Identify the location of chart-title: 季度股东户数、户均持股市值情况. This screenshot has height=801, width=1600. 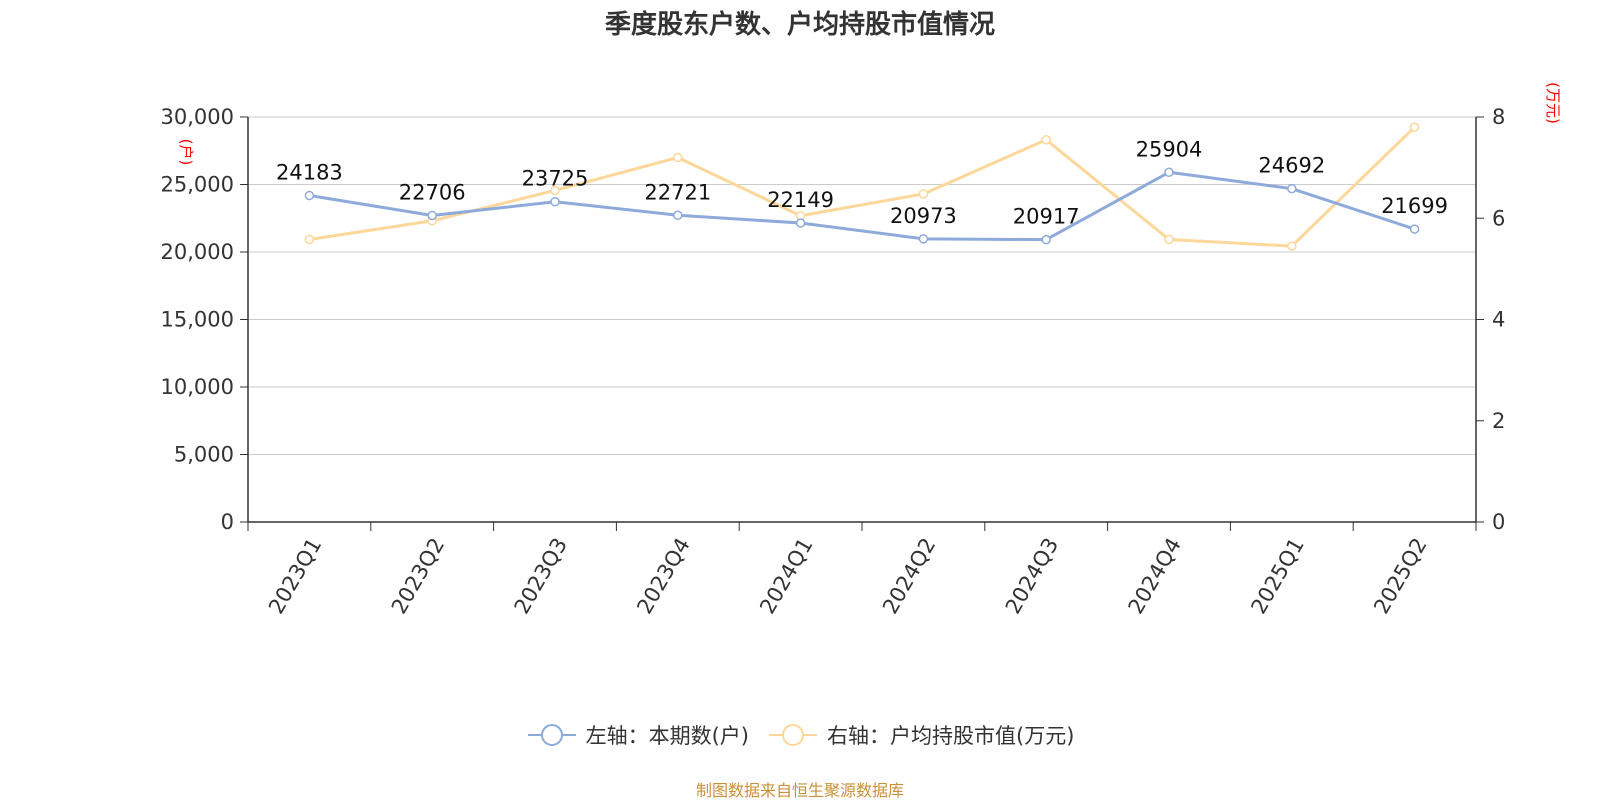
(799, 25).